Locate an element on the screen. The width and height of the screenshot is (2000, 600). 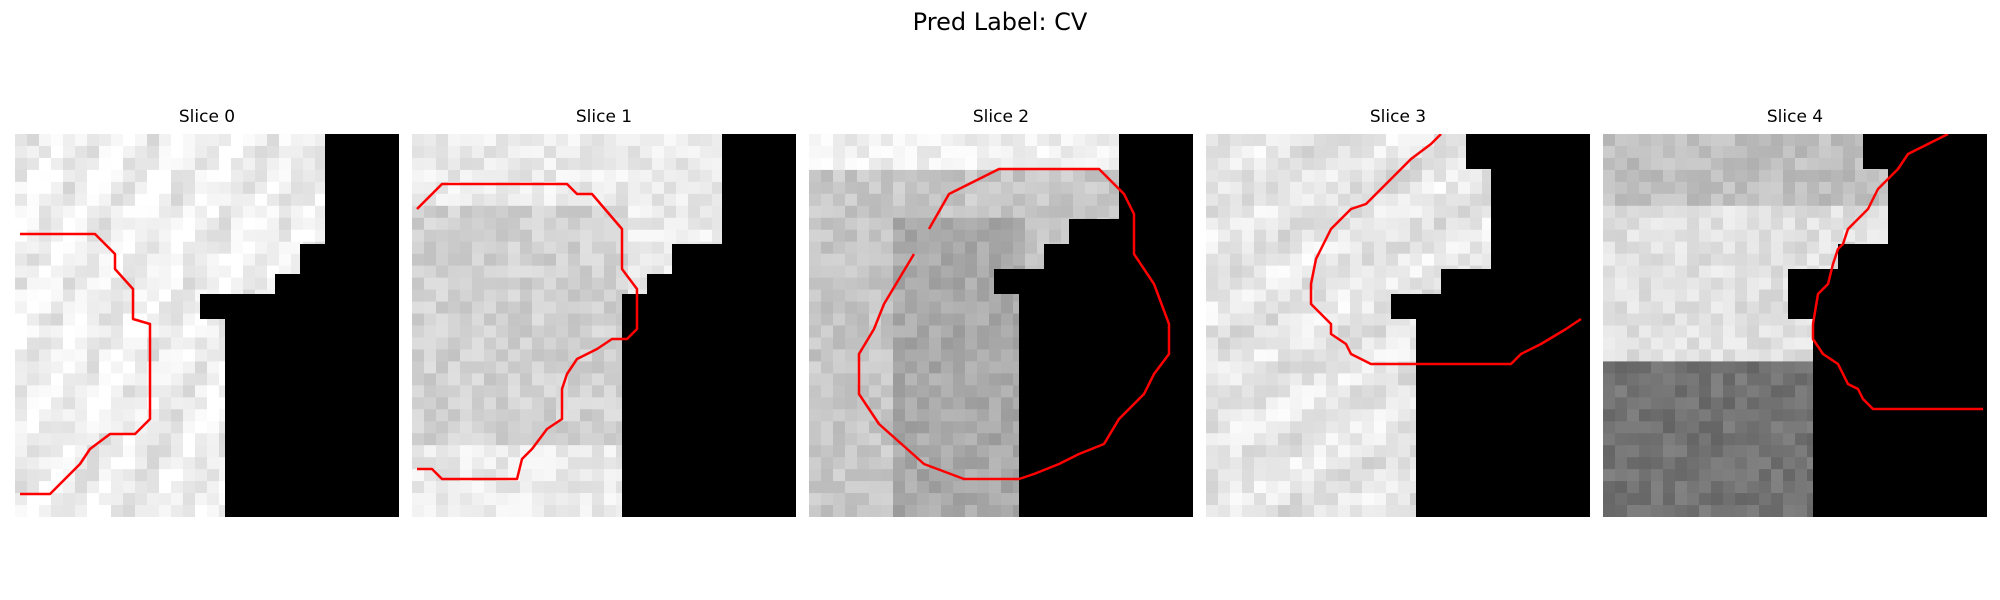
slice-title: Slice 0 is located at coordinates (207, 117).